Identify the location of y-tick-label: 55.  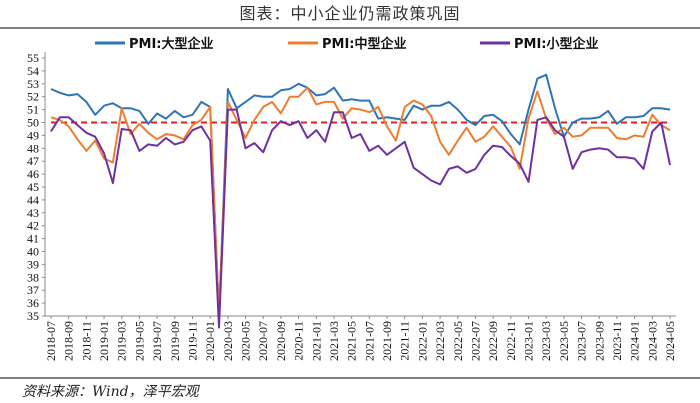
(33, 58).